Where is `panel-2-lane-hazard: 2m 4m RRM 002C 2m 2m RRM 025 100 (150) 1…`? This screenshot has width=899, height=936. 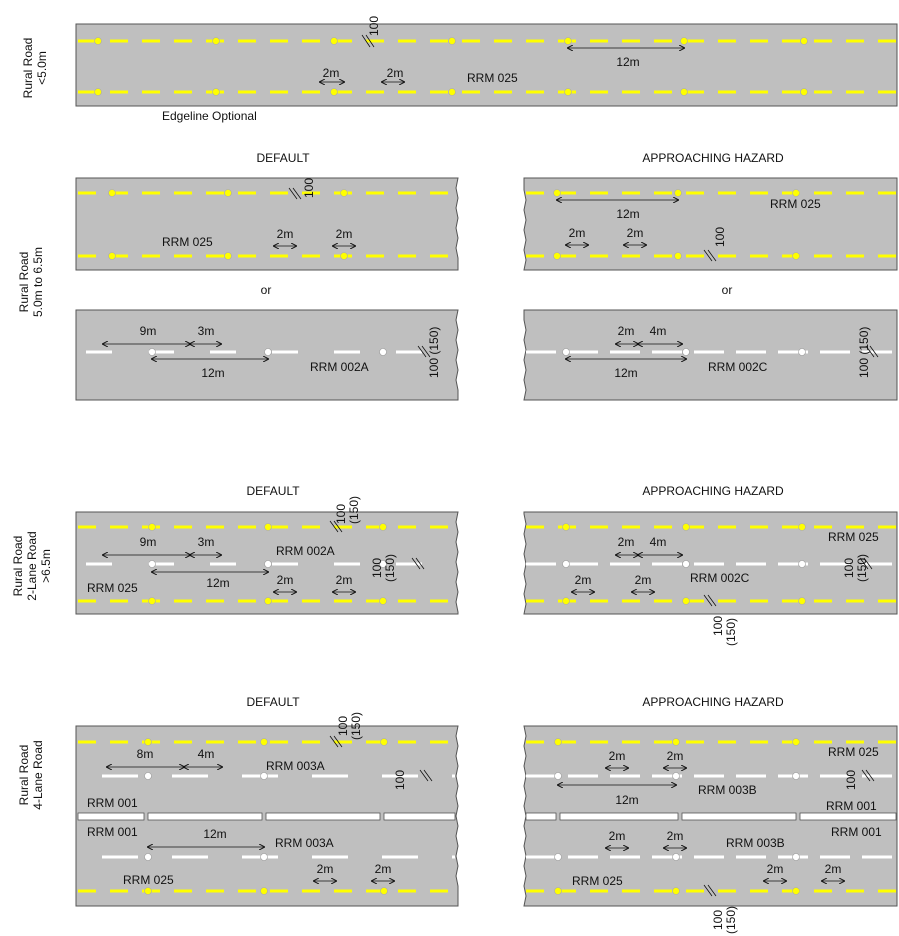 panel-2-lane-hazard: 2m 4m RRM 002C 2m 2m RRM 025 100 (150) 1… is located at coordinates (710, 578).